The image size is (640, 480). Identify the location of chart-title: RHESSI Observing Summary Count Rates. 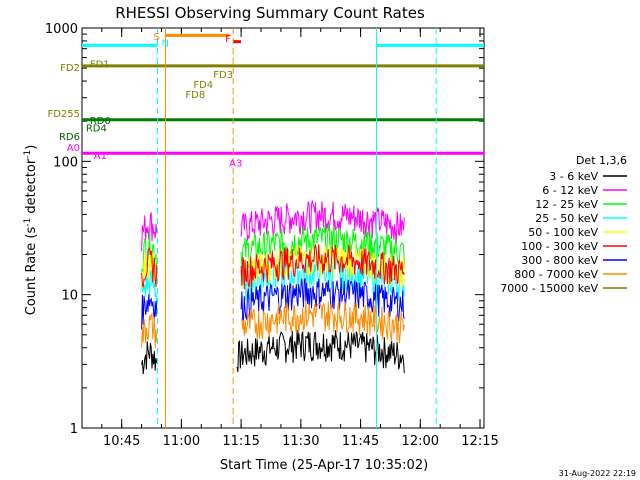
(270, 13).